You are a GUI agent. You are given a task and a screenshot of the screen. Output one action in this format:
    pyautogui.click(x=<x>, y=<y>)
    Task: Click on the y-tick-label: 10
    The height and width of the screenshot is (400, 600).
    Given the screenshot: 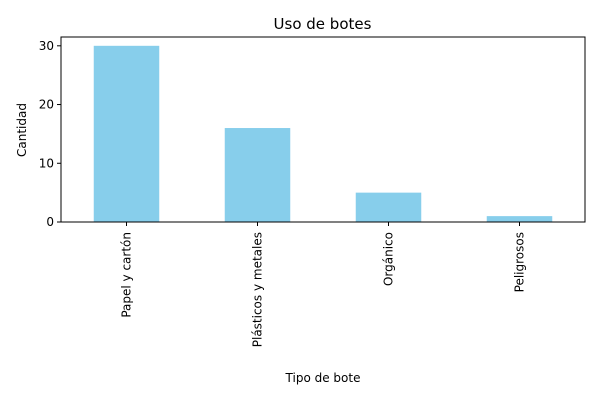 What is the action you would take?
    pyautogui.click(x=46, y=163)
    